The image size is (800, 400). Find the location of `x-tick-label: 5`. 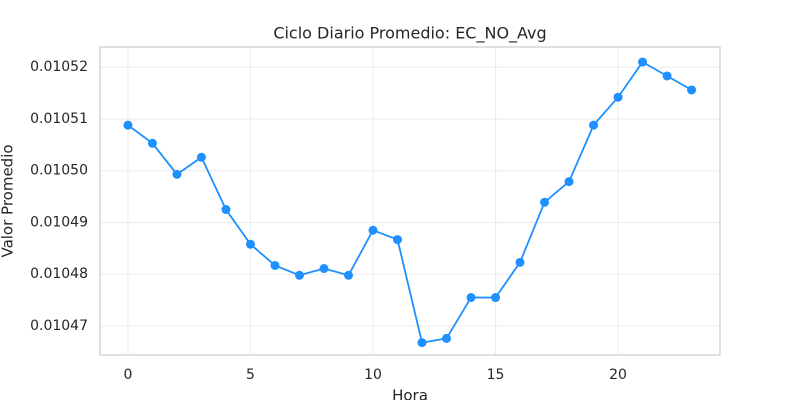

x-tick-label: 5 is located at coordinates (250, 375).